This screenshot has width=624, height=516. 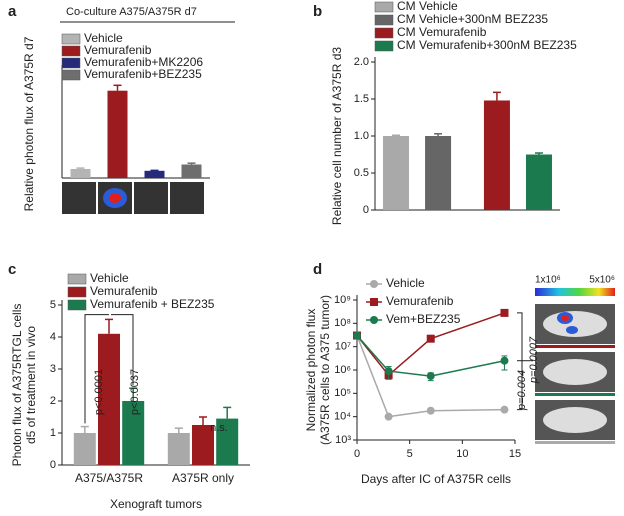 What do you see at coordinates (17, 385) in the screenshot?
I see `y-axis-label: Photon flux of A375RTGL cells` at bounding box center [17, 385].